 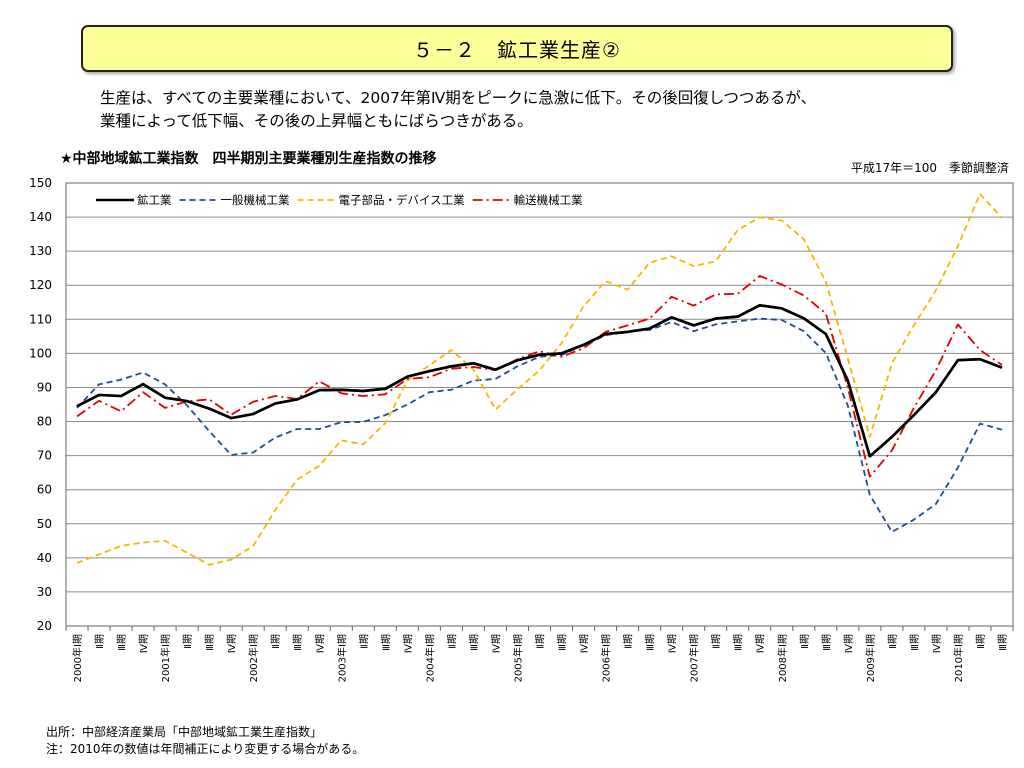 What do you see at coordinates (44, 490) in the screenshot?
I see `y-tick-label: 60` at bounding box center [44, 490].